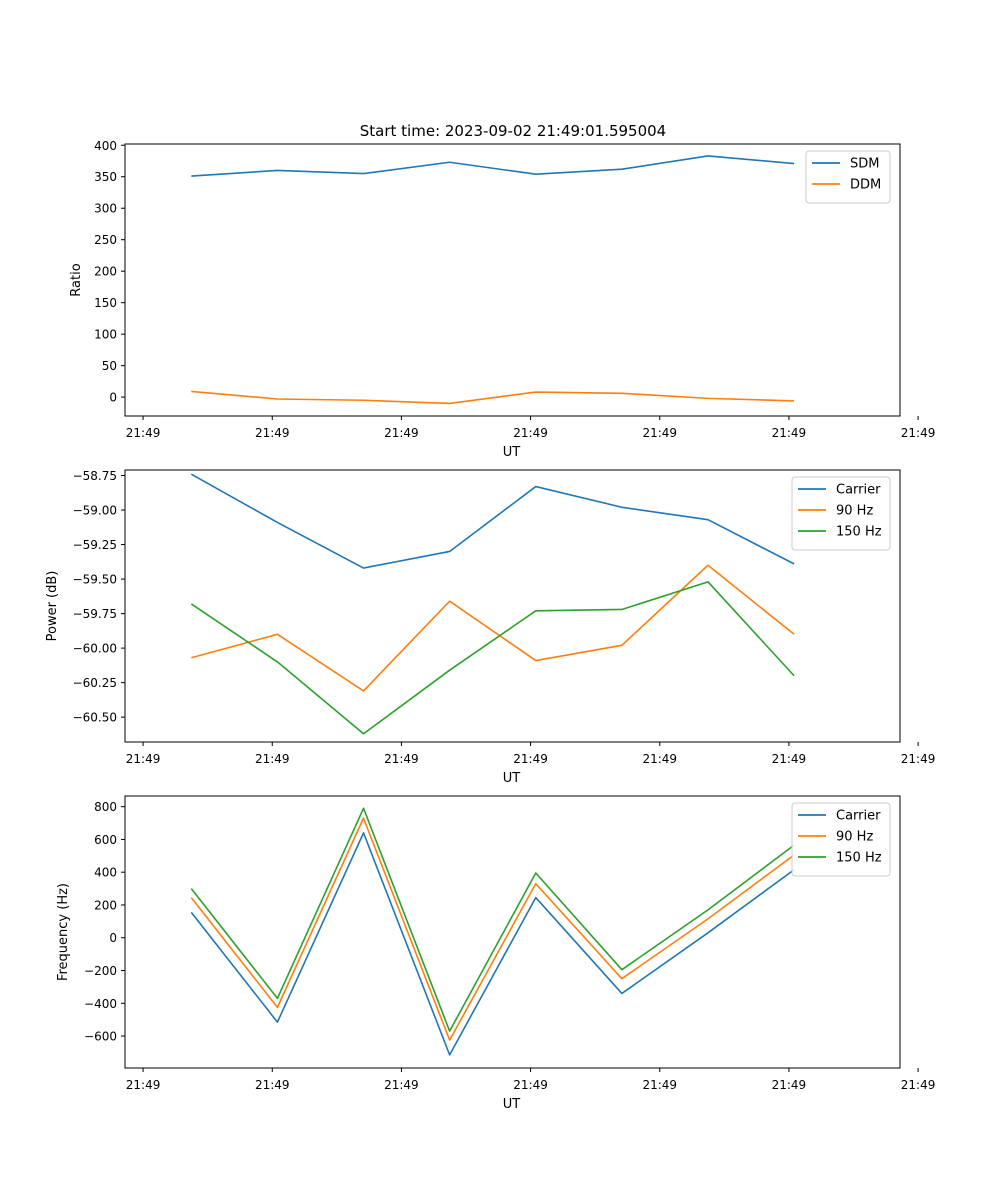 Image resolution: width=1000 pixels, height=1200 pixels. I want to click on ratio-legend-box, so click(848, 177).